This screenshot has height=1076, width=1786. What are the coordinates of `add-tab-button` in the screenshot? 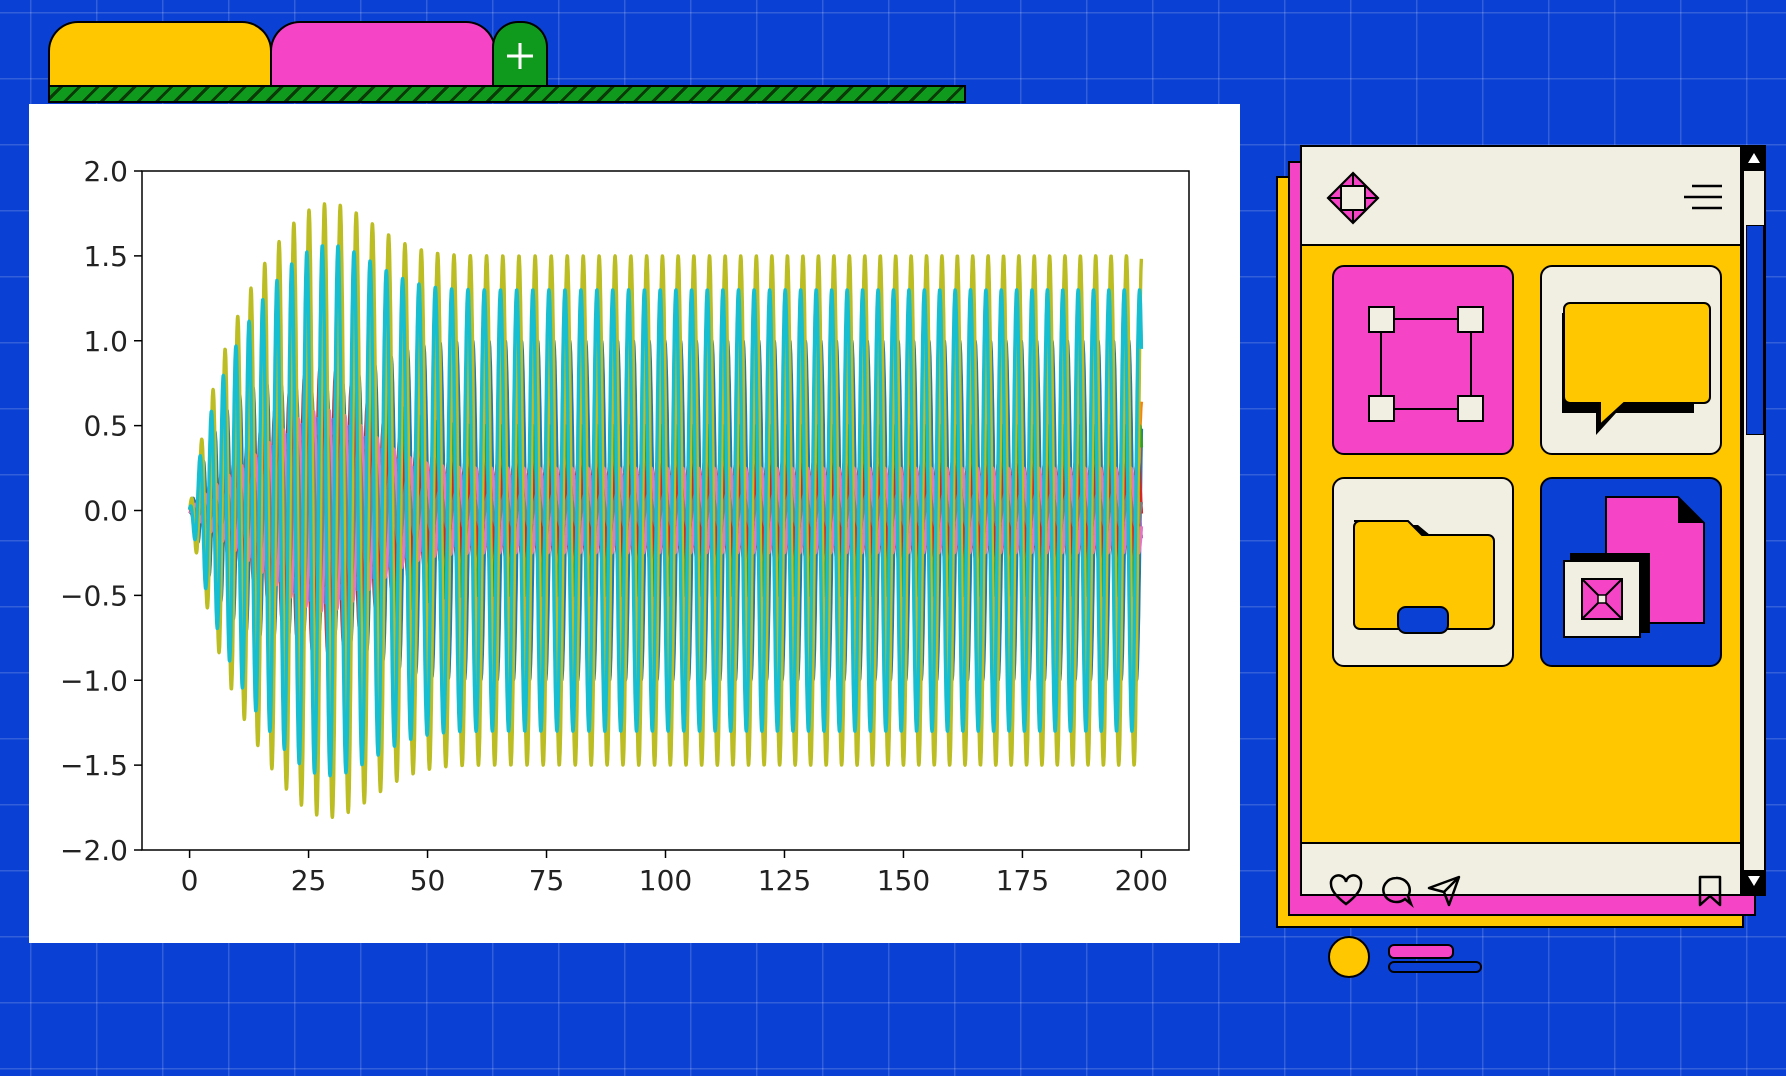 It's located at (520, 55).